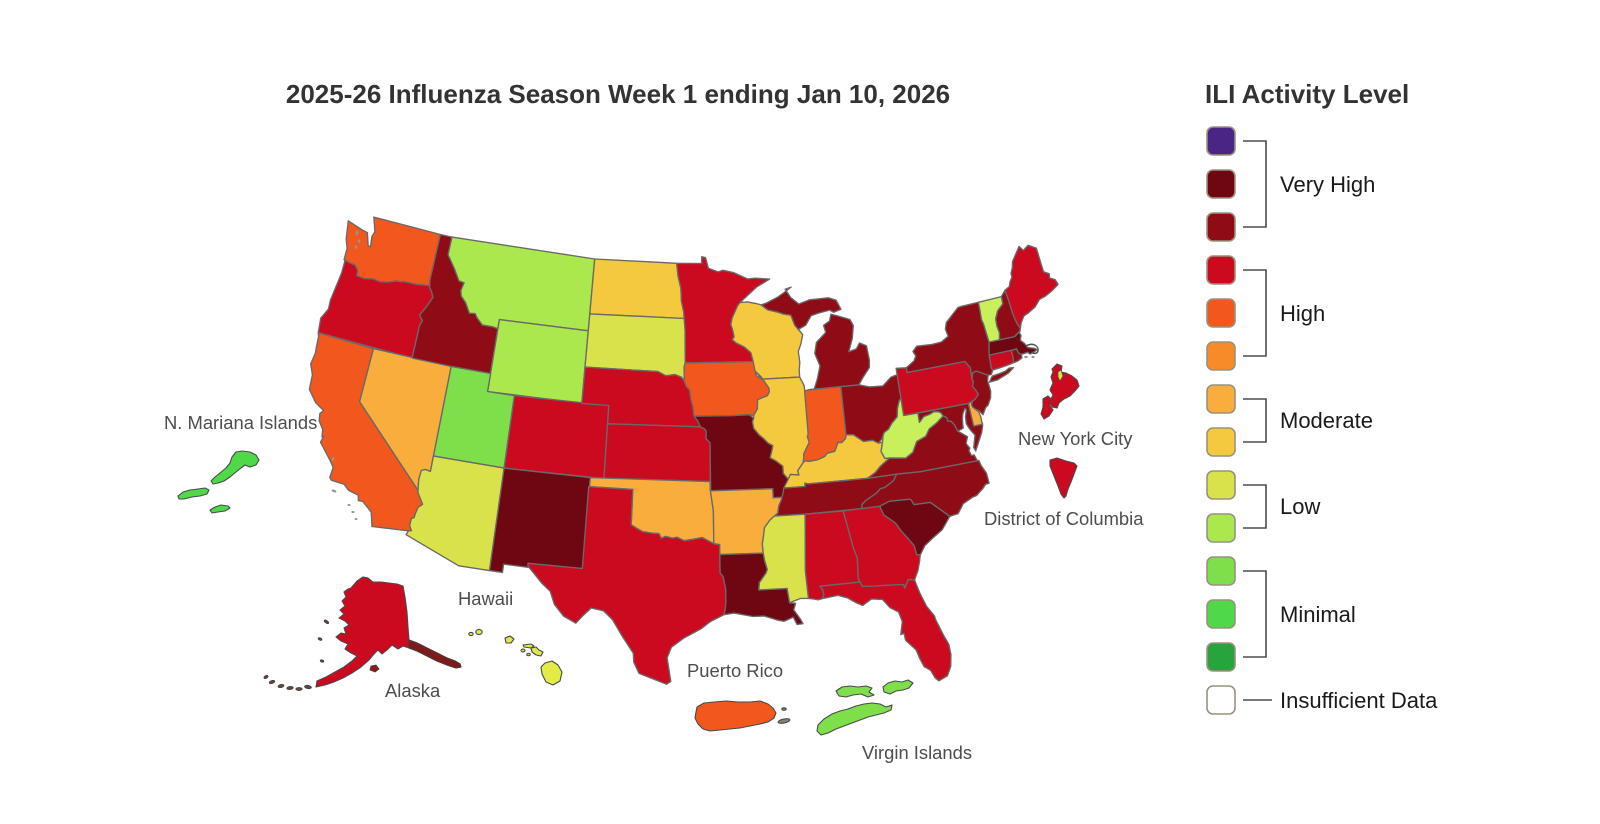 This screenshot has width=1600, height=824. Describe the element at coordinates (1300, 506) in the screenshot. I see `svg-text: Low` at that location.